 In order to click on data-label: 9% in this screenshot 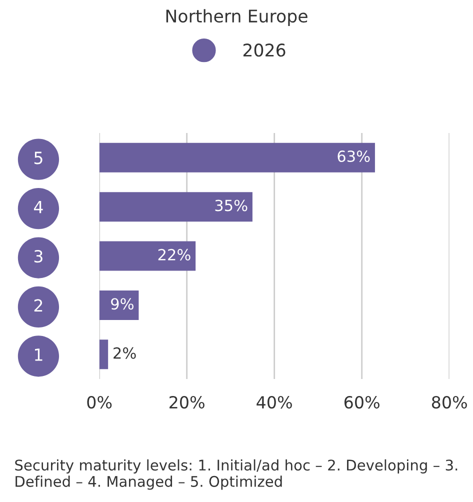, I will do `click(122, 304)`.